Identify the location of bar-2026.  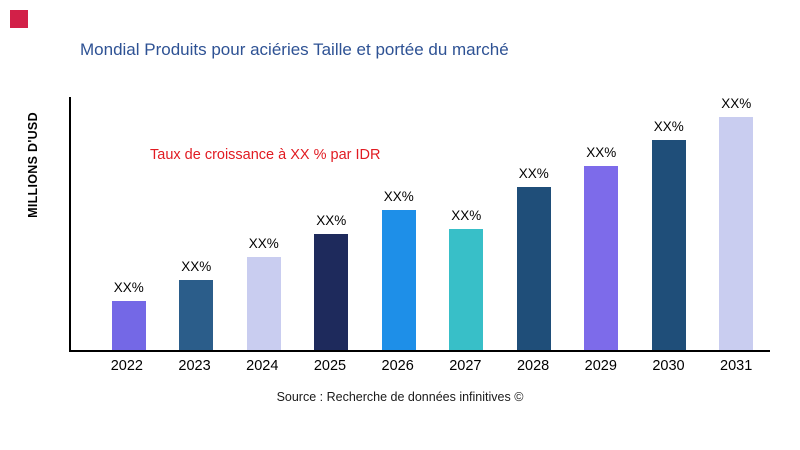
(398, 280).